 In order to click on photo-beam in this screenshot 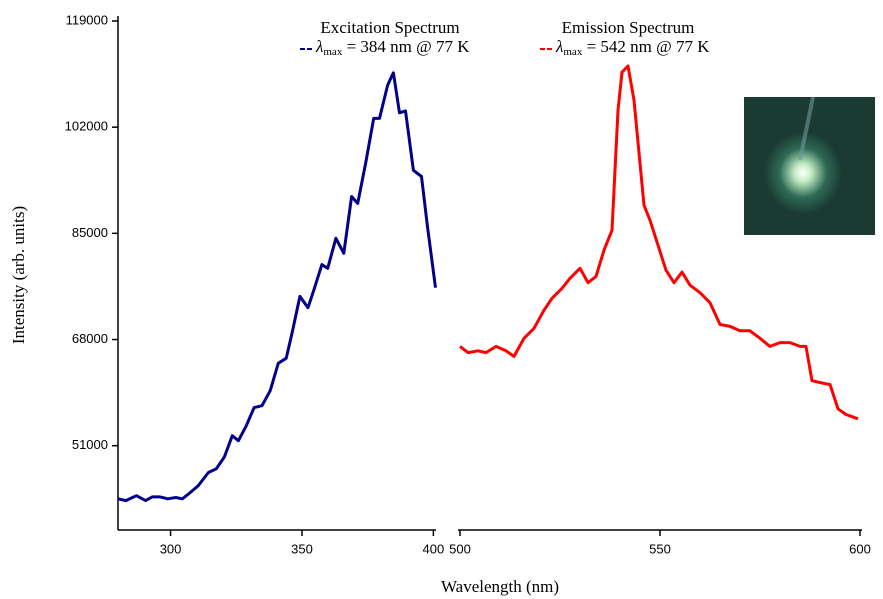, I will do `click(806, 128)`.